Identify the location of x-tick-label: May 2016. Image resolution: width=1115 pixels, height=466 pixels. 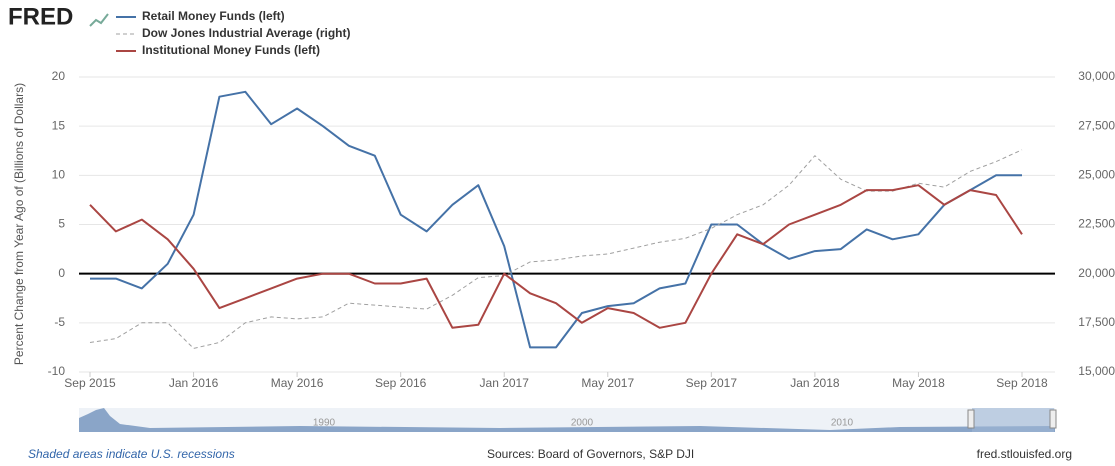
(297, 383).